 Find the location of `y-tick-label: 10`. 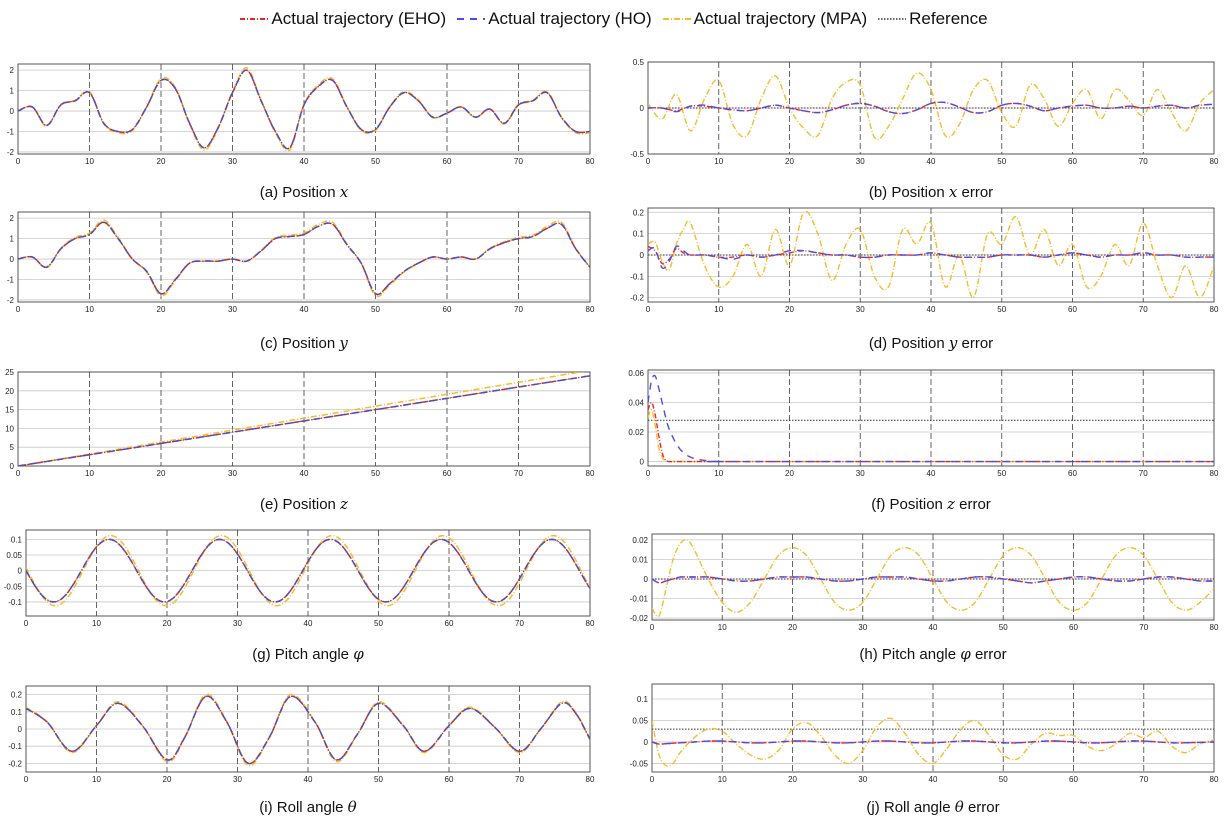

y-tick-label: 10 is located at coordinates (9, 428).